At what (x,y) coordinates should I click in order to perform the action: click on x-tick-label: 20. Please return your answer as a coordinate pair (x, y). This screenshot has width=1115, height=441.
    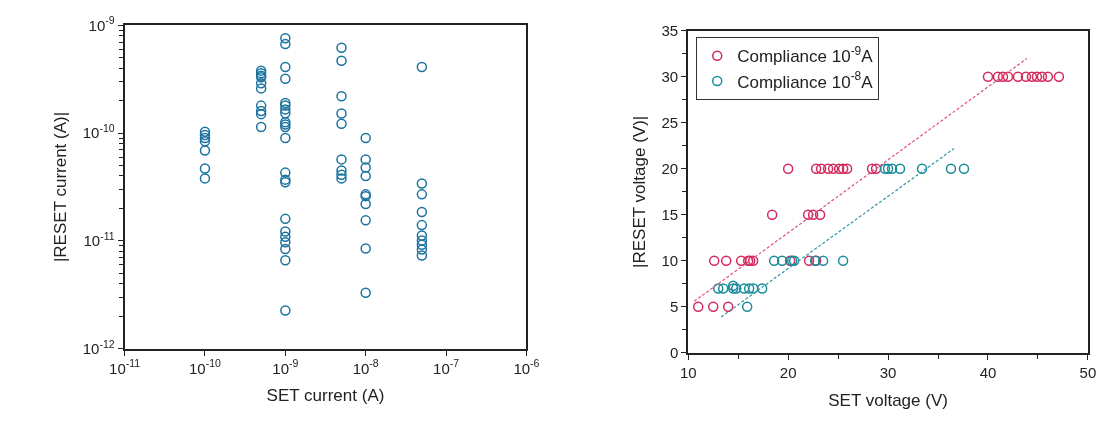
    Looking at the image, I should click on (788, 372).